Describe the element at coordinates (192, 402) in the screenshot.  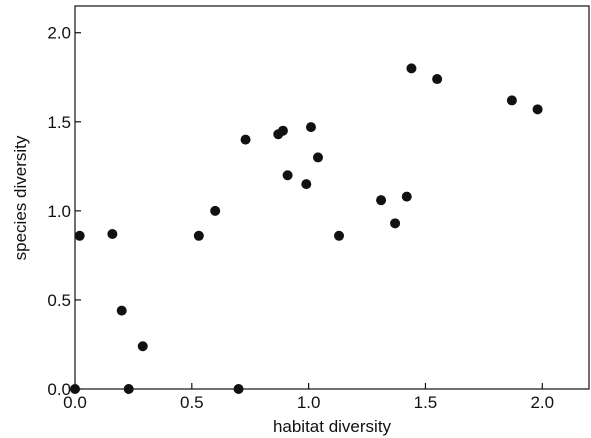
I see `x-tick-label: 0.5` at that location.